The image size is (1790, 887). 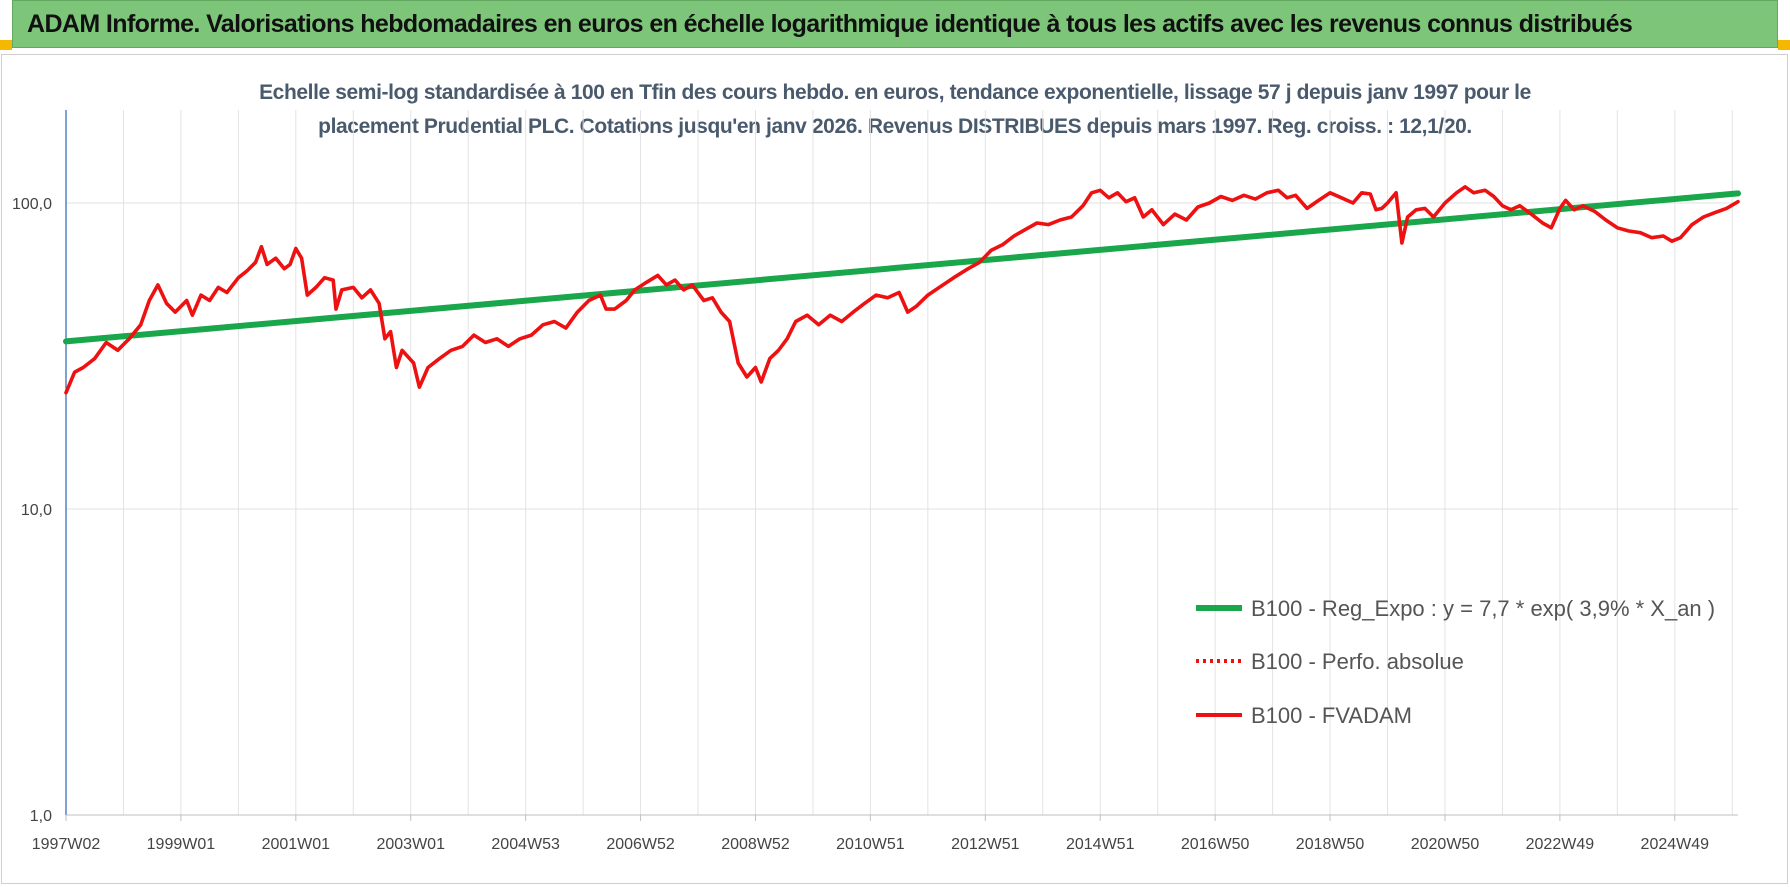 I want to click on corner-marker-top-left, so click(x=6, y=45).